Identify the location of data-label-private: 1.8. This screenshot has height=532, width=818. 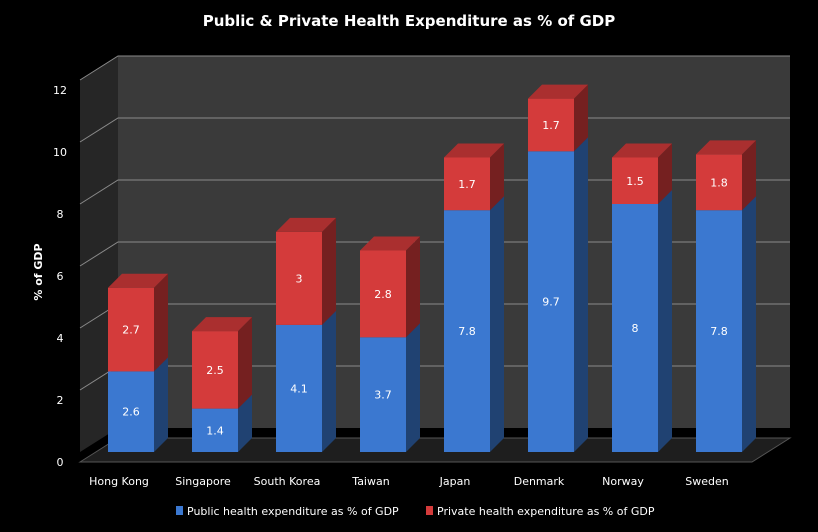
(719, 182).